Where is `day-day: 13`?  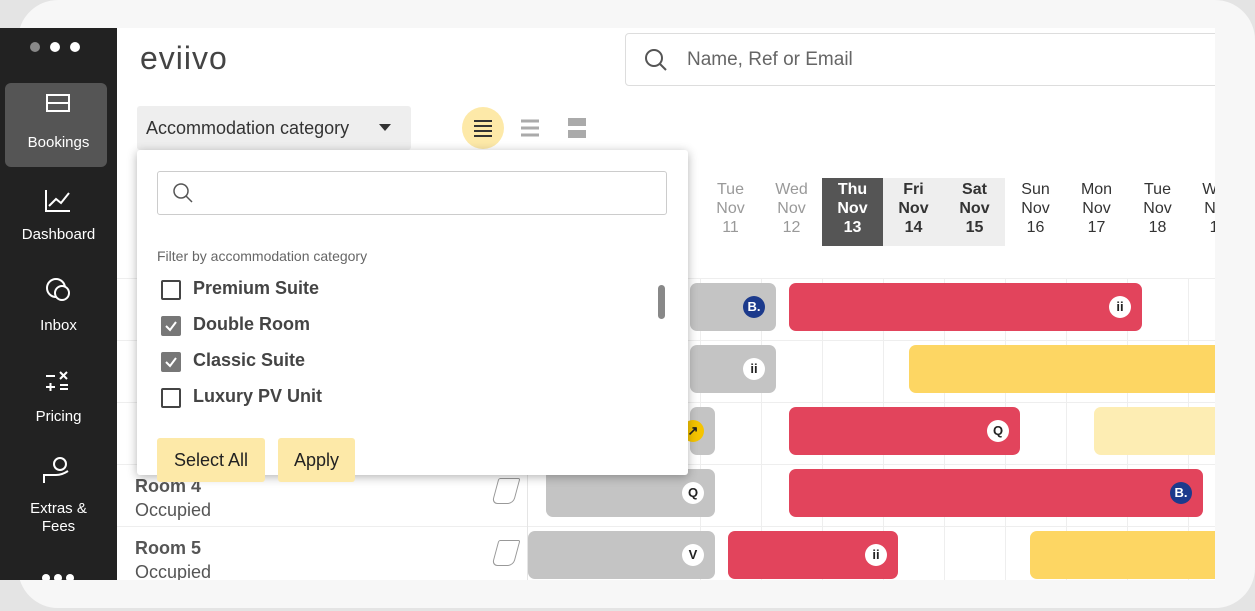
day-day: 13 is located at coordinates (852, 227).